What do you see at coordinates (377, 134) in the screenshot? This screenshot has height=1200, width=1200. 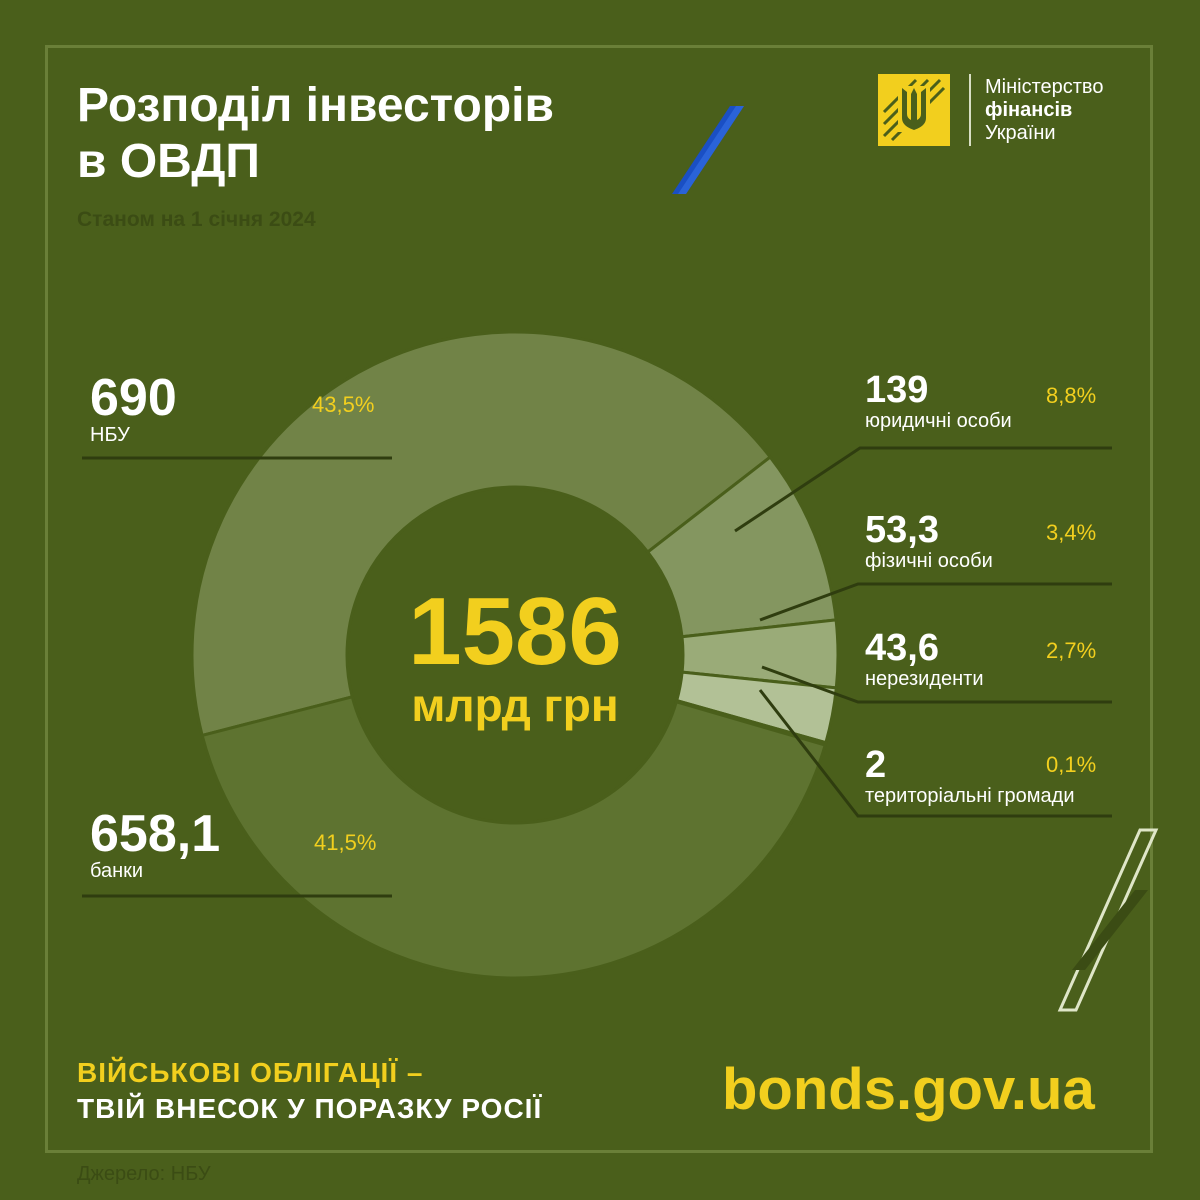 I see `page-title: Розподіл інвесторів в ОВДП` at bounding box center [377, 134].